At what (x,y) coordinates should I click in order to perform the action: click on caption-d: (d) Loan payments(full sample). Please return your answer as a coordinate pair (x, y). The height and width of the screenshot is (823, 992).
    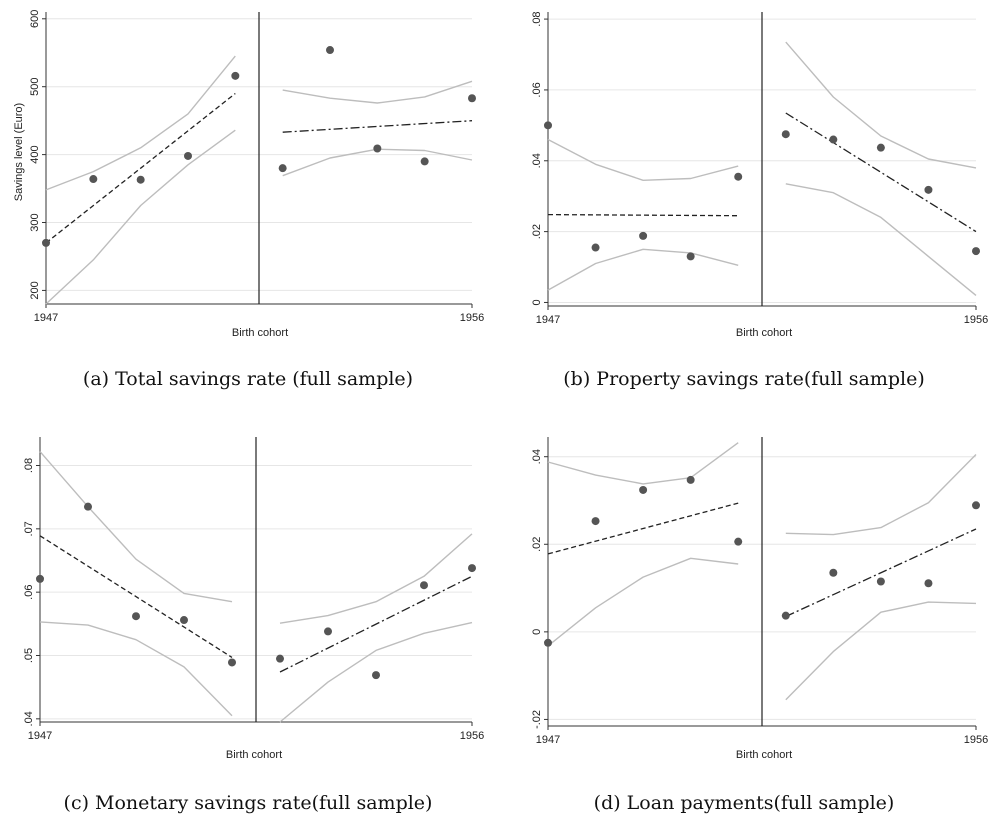
    Looking at the image, I should click on (744, 803).